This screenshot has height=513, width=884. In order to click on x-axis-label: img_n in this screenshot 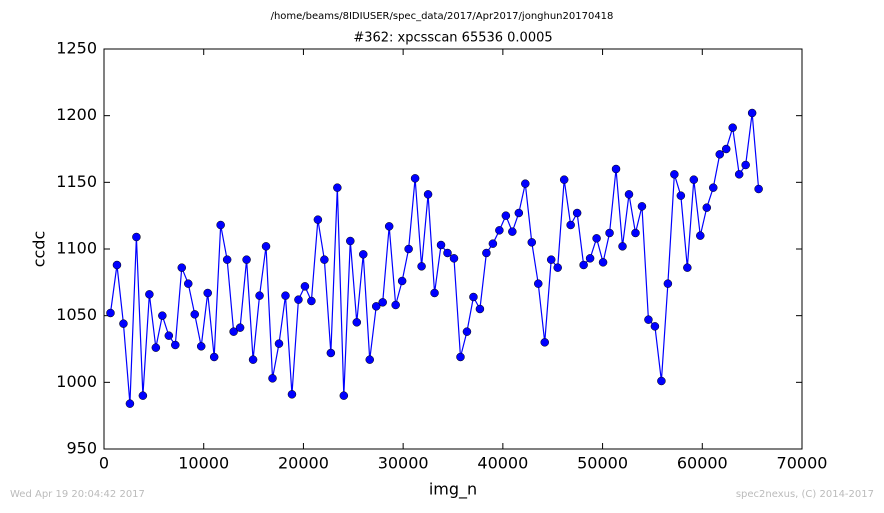, I will do `click(453, 490)`.